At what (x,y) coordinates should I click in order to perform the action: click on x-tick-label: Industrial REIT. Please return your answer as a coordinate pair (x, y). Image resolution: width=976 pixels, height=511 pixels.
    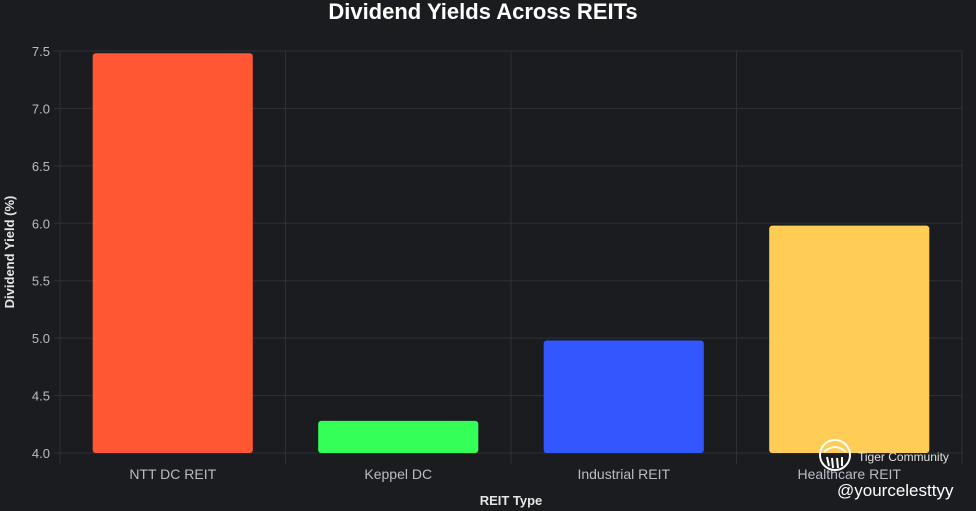
    Looking at the image, I should click on (623, 474).